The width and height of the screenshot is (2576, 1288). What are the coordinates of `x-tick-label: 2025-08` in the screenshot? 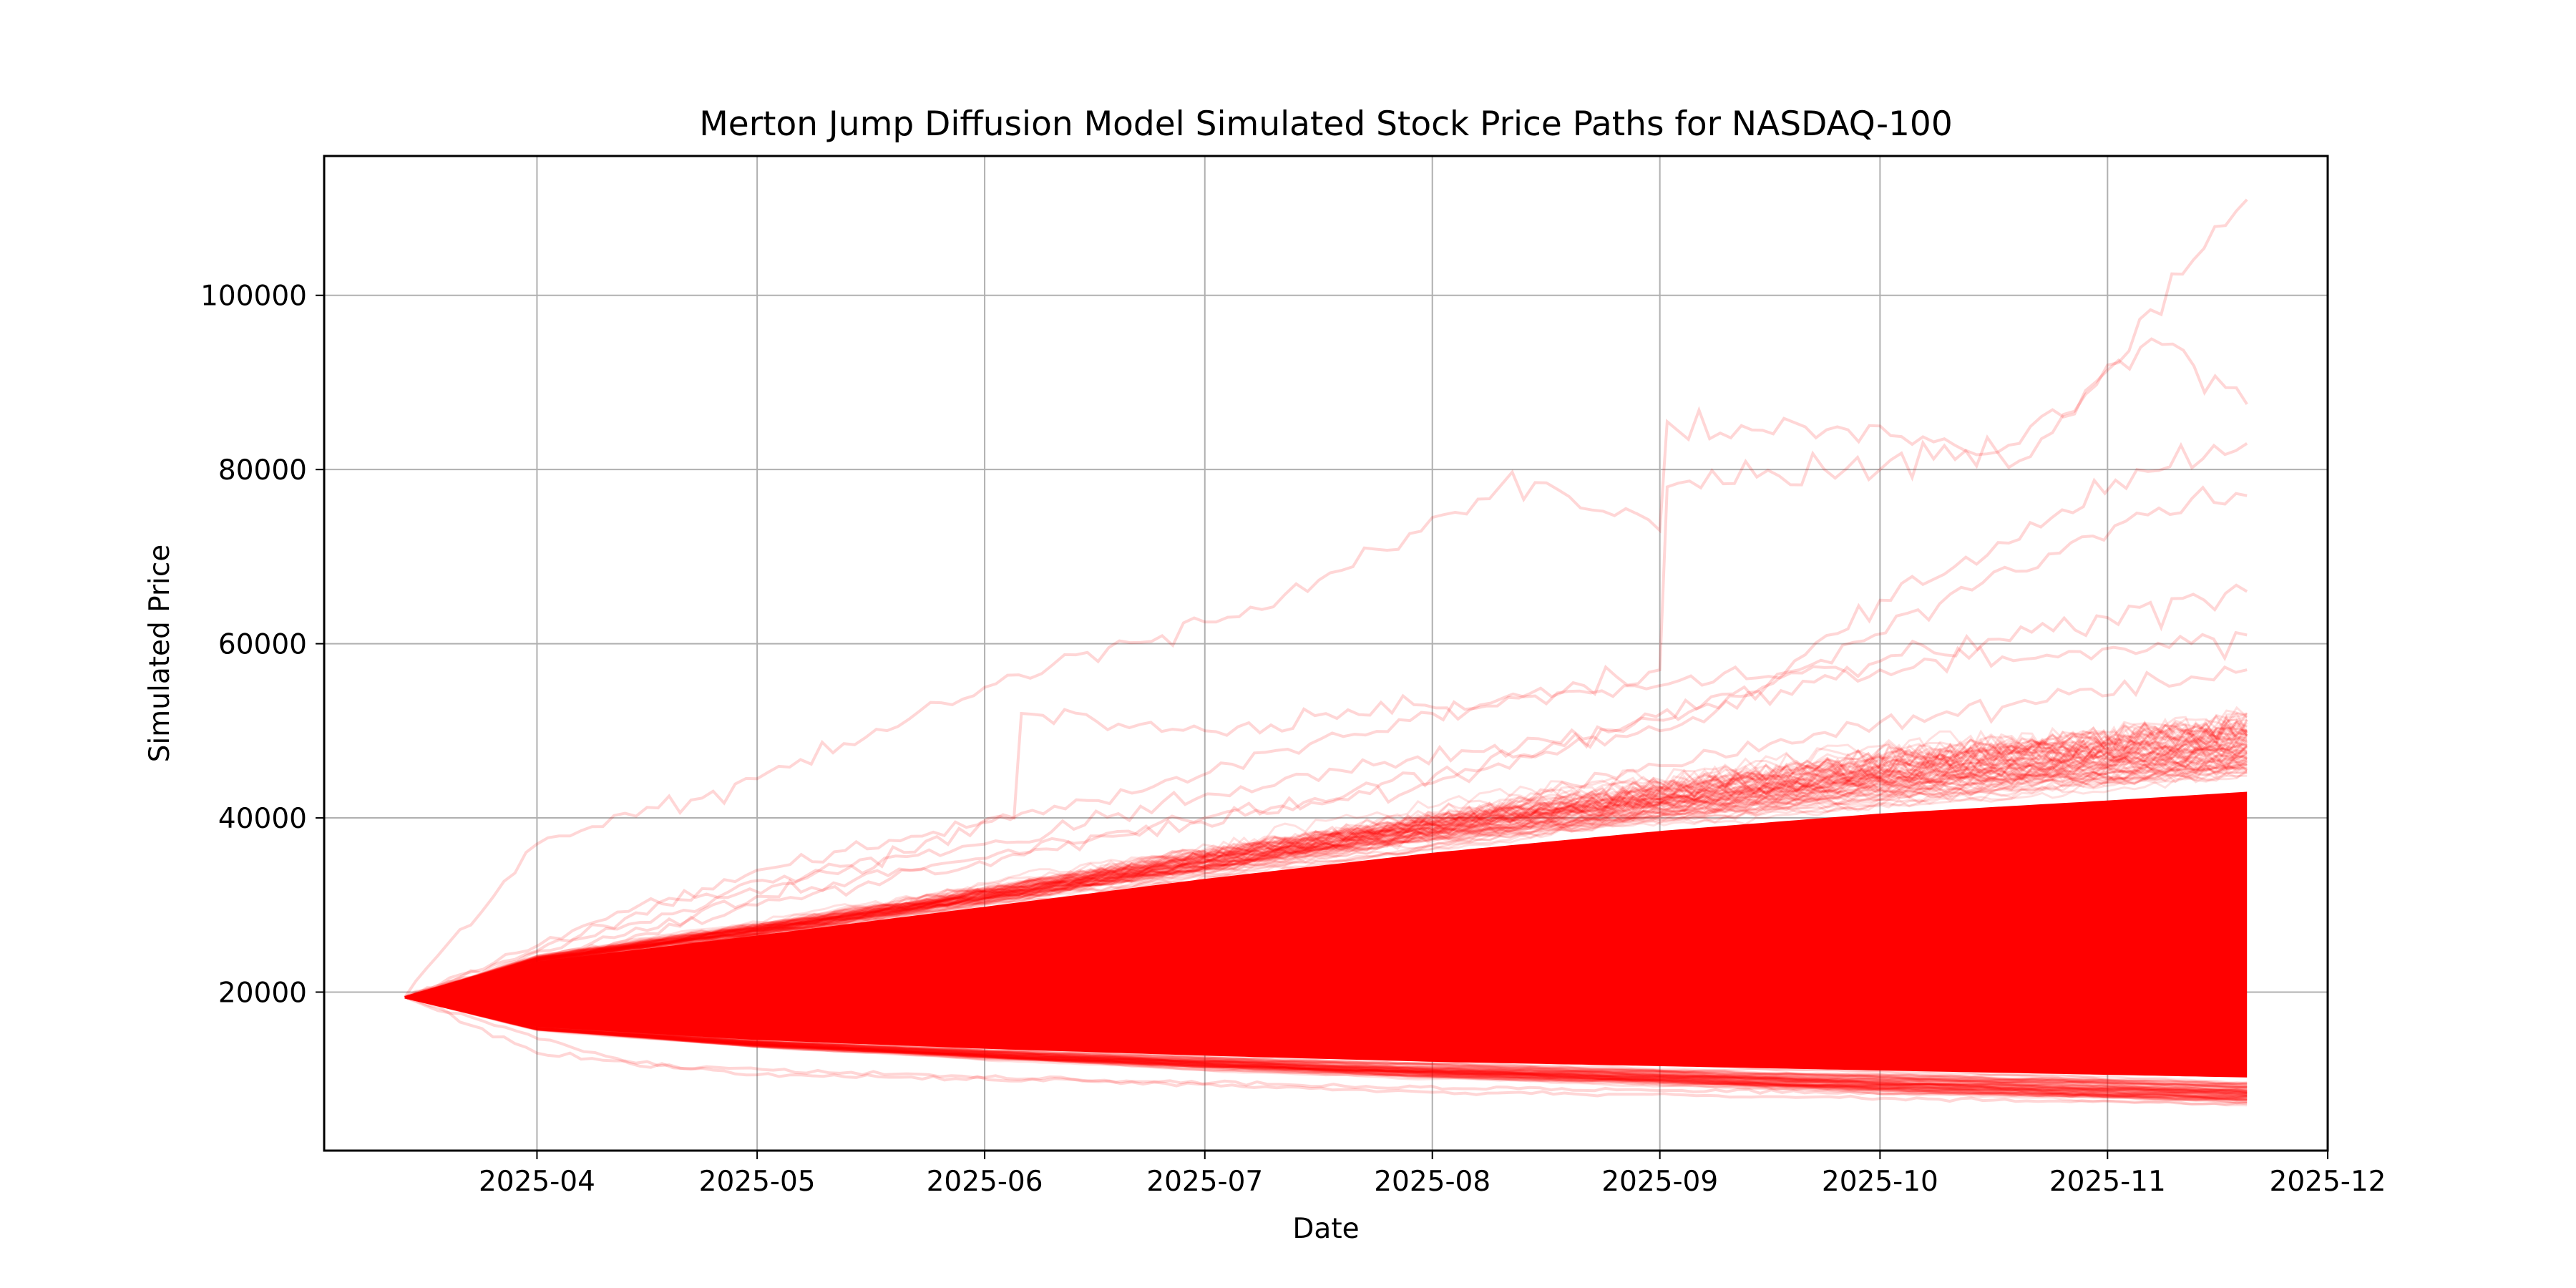 It's located at (1432, 1182).